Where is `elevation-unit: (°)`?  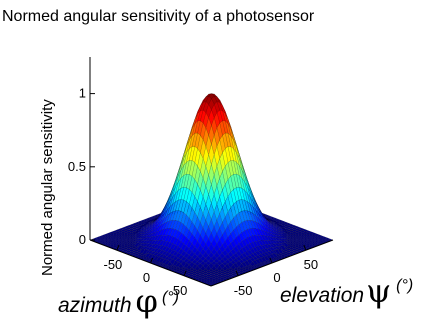 elevation-unit: (°) is located at coordinates (404, 285).